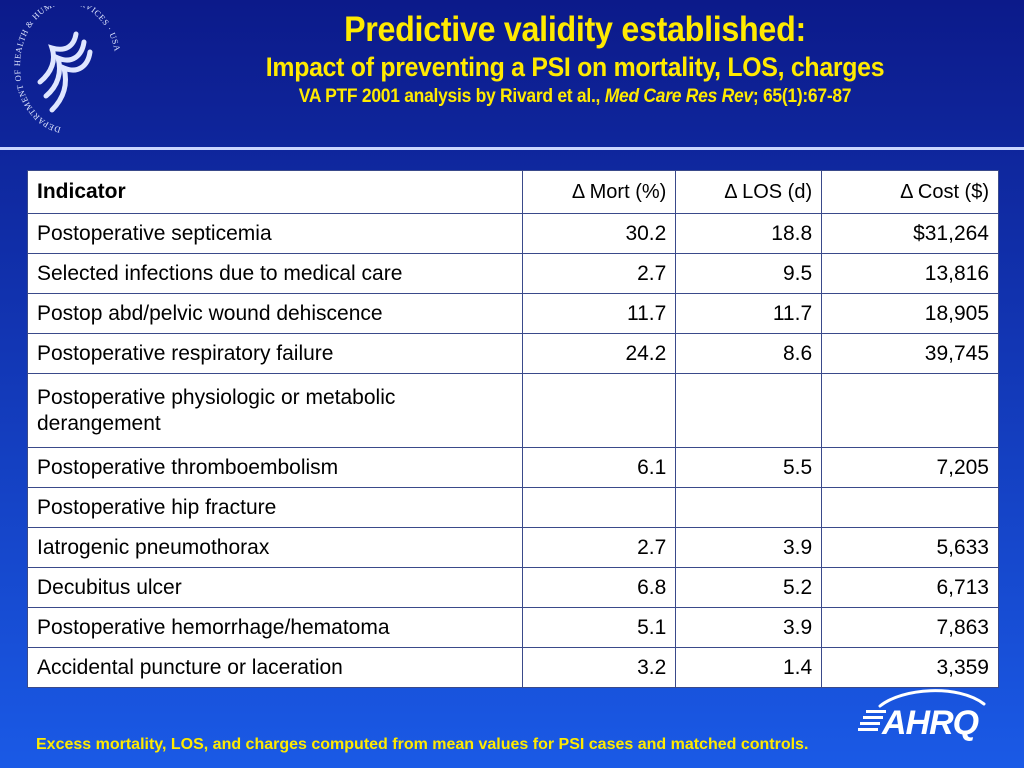  What do you see at coordinates (599, 313) in the screenshot?
I see `mortality-cell: 11.7` at bounding box center [599, 313].